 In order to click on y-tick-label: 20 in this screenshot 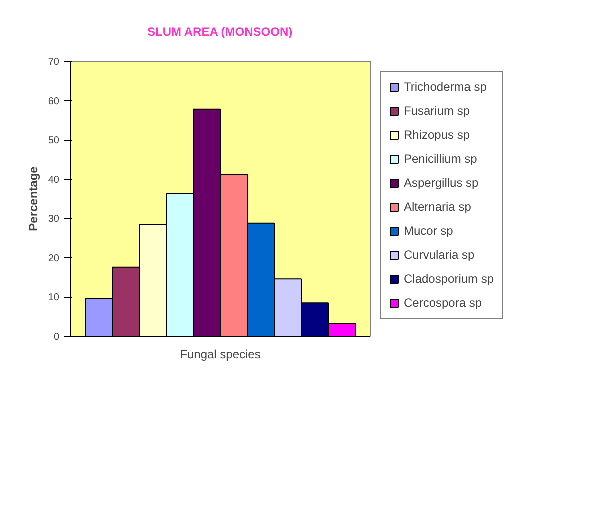, I will do `click(54, 258)`.